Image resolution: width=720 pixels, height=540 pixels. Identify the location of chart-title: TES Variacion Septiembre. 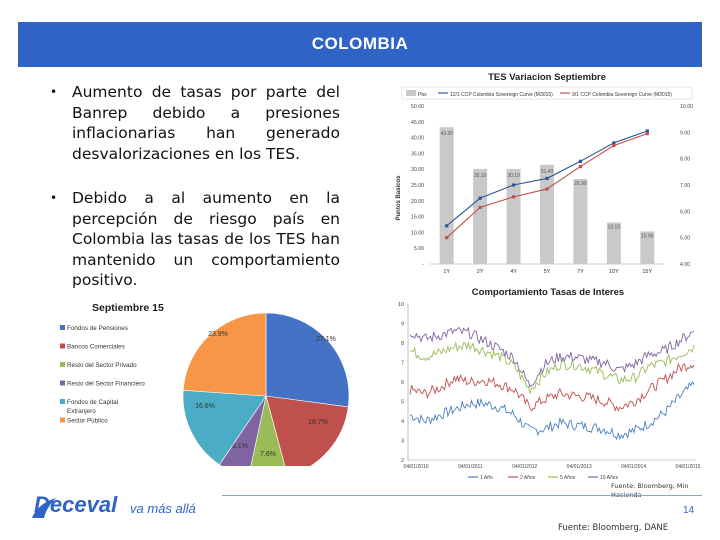
(547, 77).